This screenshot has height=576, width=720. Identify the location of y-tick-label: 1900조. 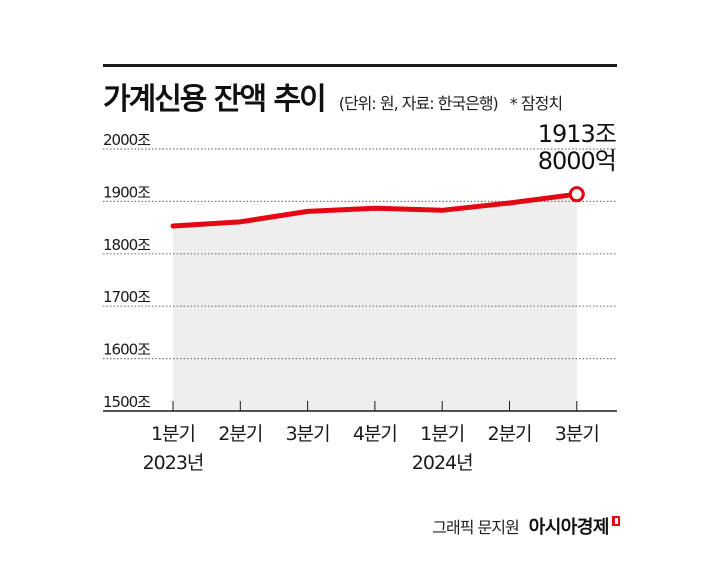
(127, 192).